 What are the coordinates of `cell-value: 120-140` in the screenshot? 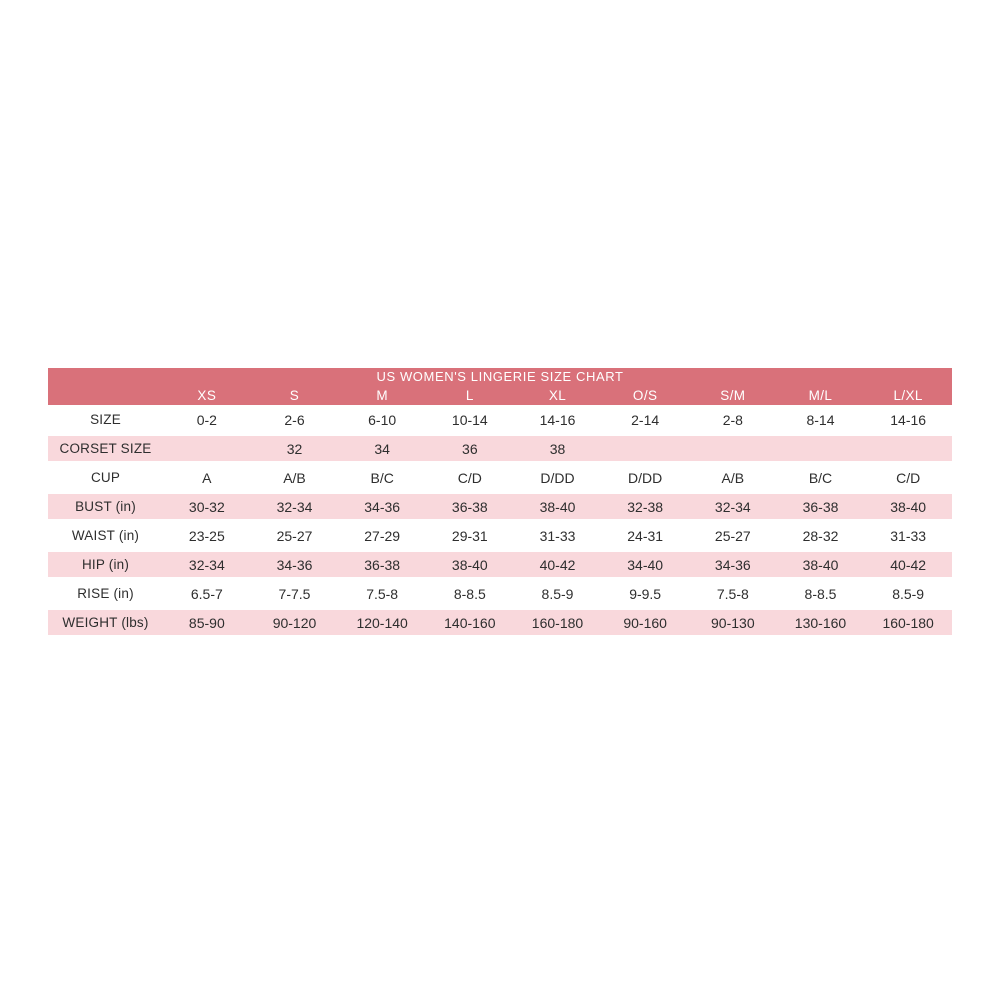 It's located at (382, 622).